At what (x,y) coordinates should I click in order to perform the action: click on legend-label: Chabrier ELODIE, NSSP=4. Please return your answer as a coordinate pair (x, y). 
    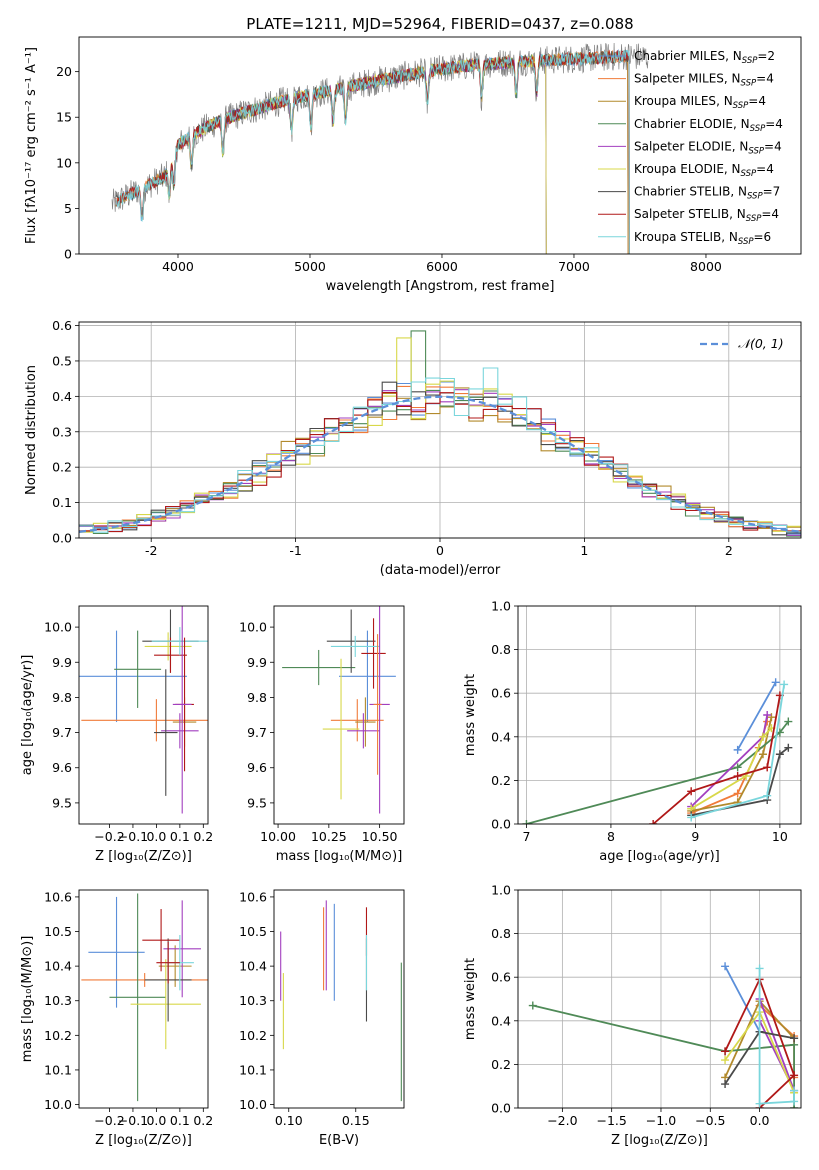
    Looking at the image, I should click on (708, 125).